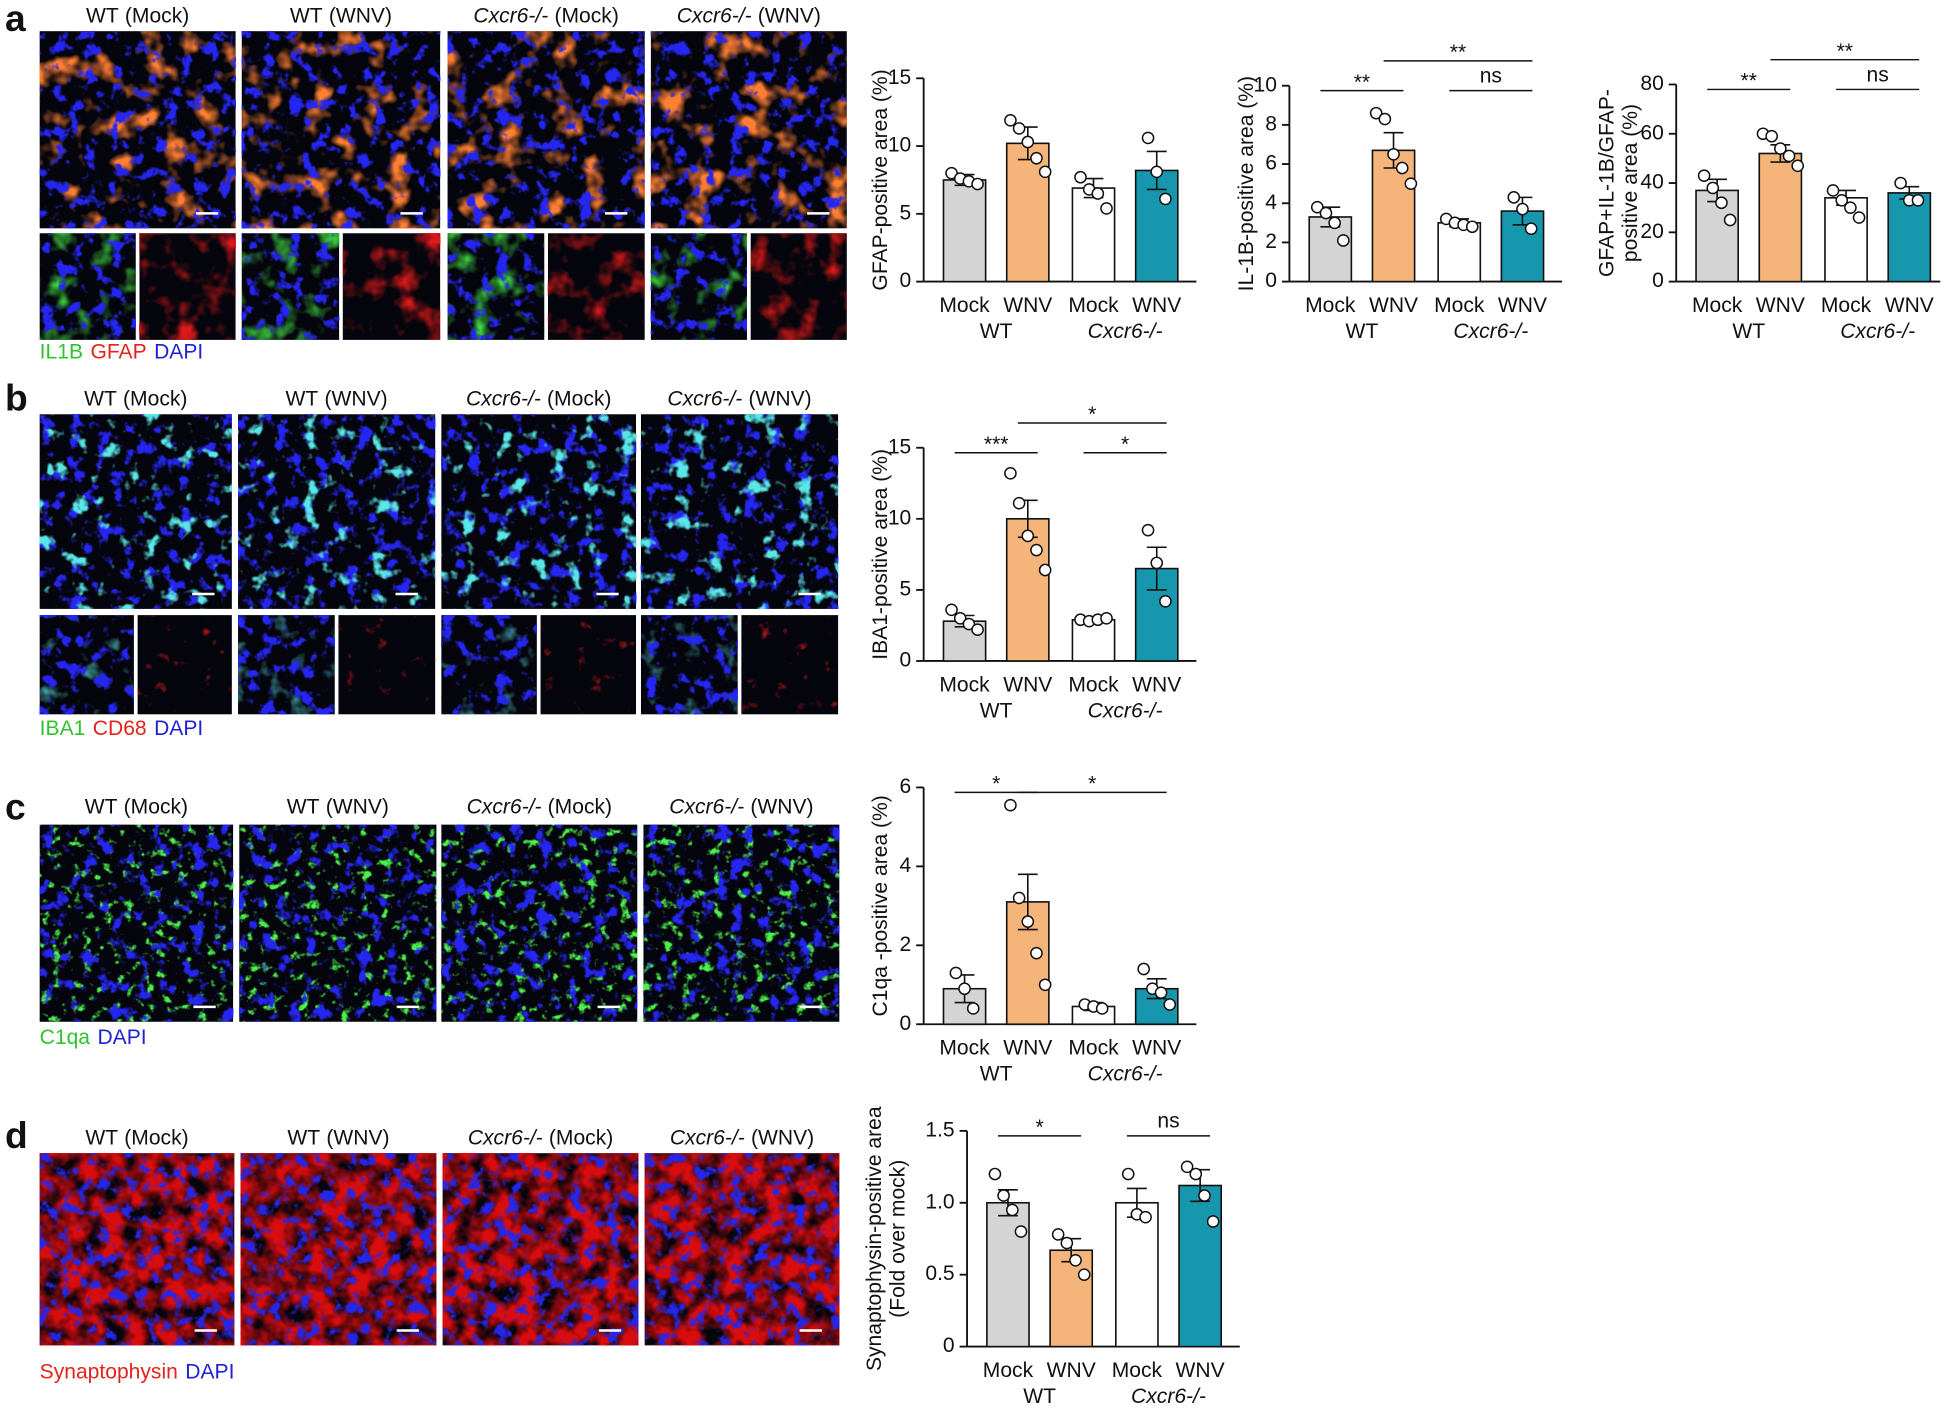 Image resolution: width=1944 pixels, height=1410 pixels. Describe the element at coordinates (880, 179) in the screenshot. I see `y-axis-label: GFAP-positive area (%)` at that location.